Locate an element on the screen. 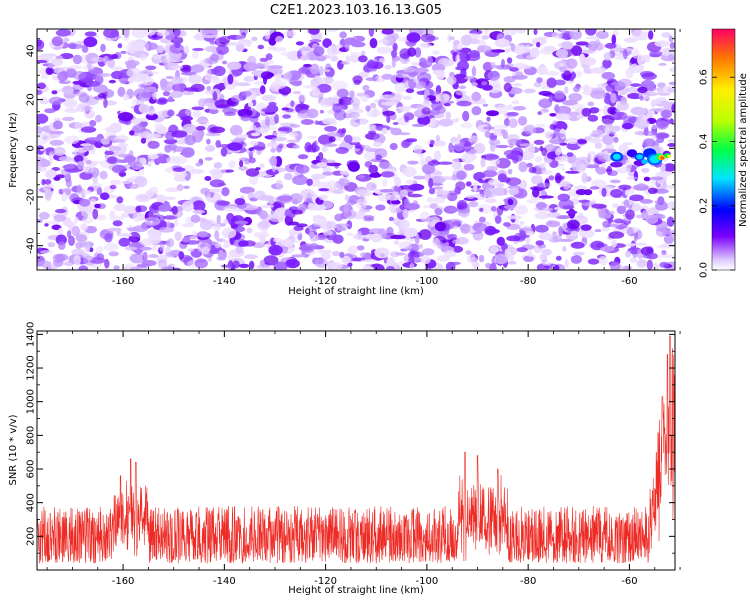 Image resolution: width=750 pixels, height=600 pixels. spectrogram-xtick-label: -160 is located at coordinates (123, 281).